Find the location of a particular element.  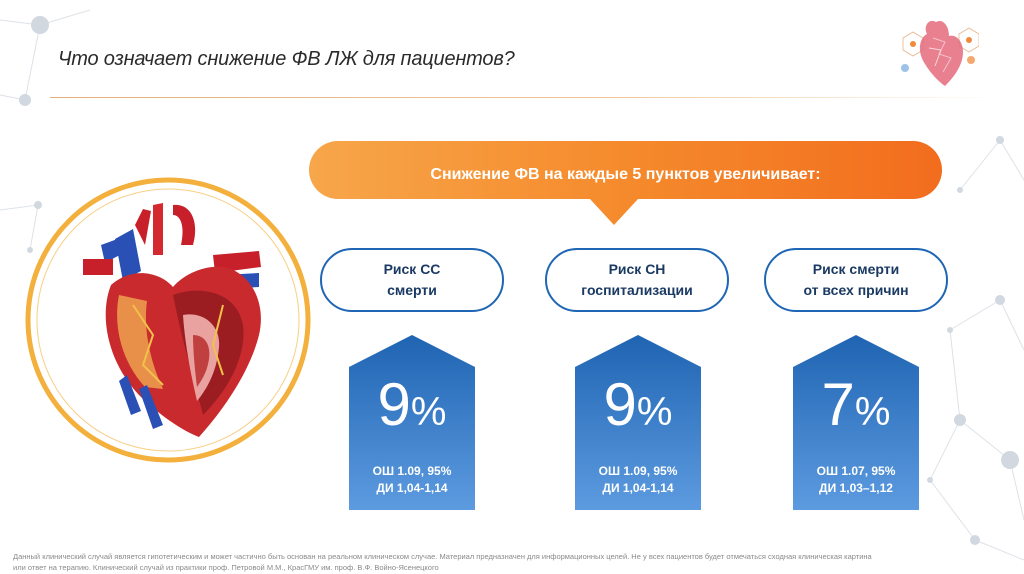

banner-shape is located at coordinates (625, 183).